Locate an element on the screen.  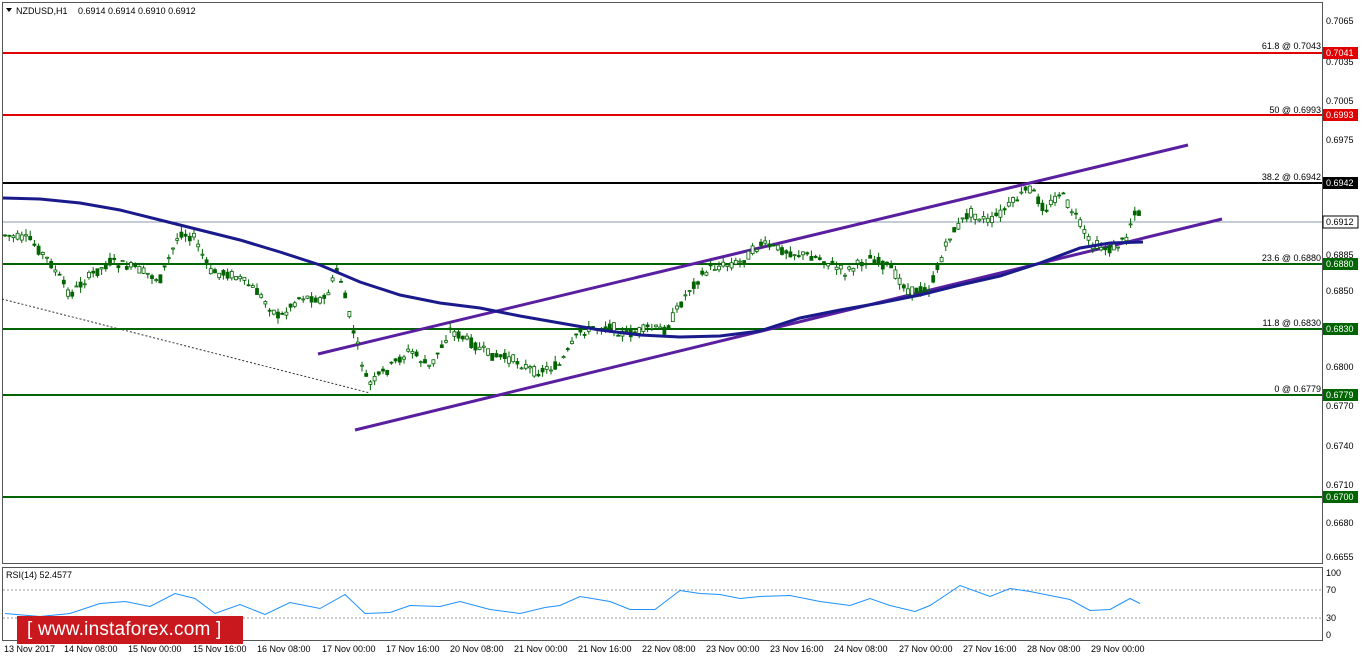
ohlc-label: 0.6914 0.6914 0.6910 0.6912 is located at coordinates (137, 11).